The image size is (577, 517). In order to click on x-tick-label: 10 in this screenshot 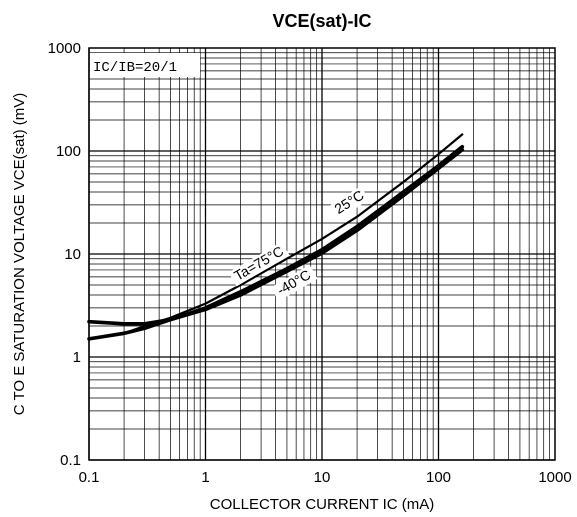, I will do `click(322, 477)`.